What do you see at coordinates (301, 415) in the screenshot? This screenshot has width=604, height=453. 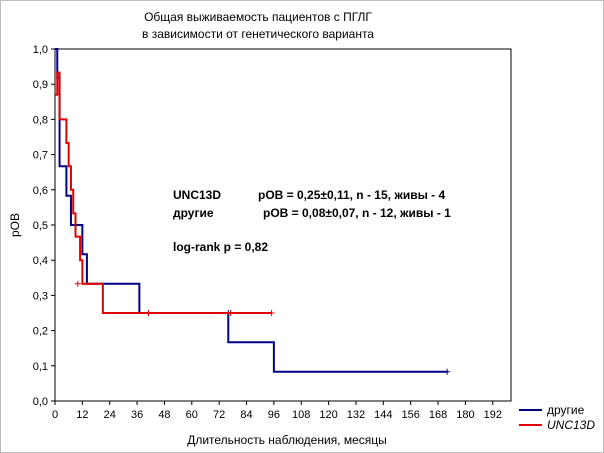 I see `x-tick-label: 108` at bounding box center [301, 415].